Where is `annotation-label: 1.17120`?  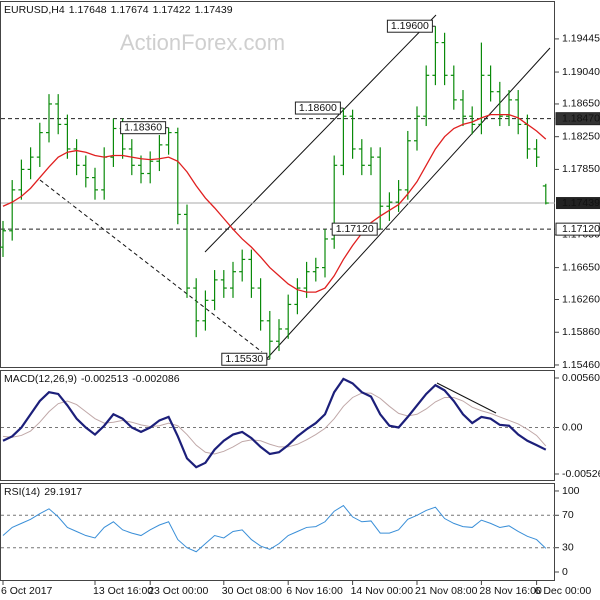 annotation-label: 1.17120 is located at coordinates (355, 229).